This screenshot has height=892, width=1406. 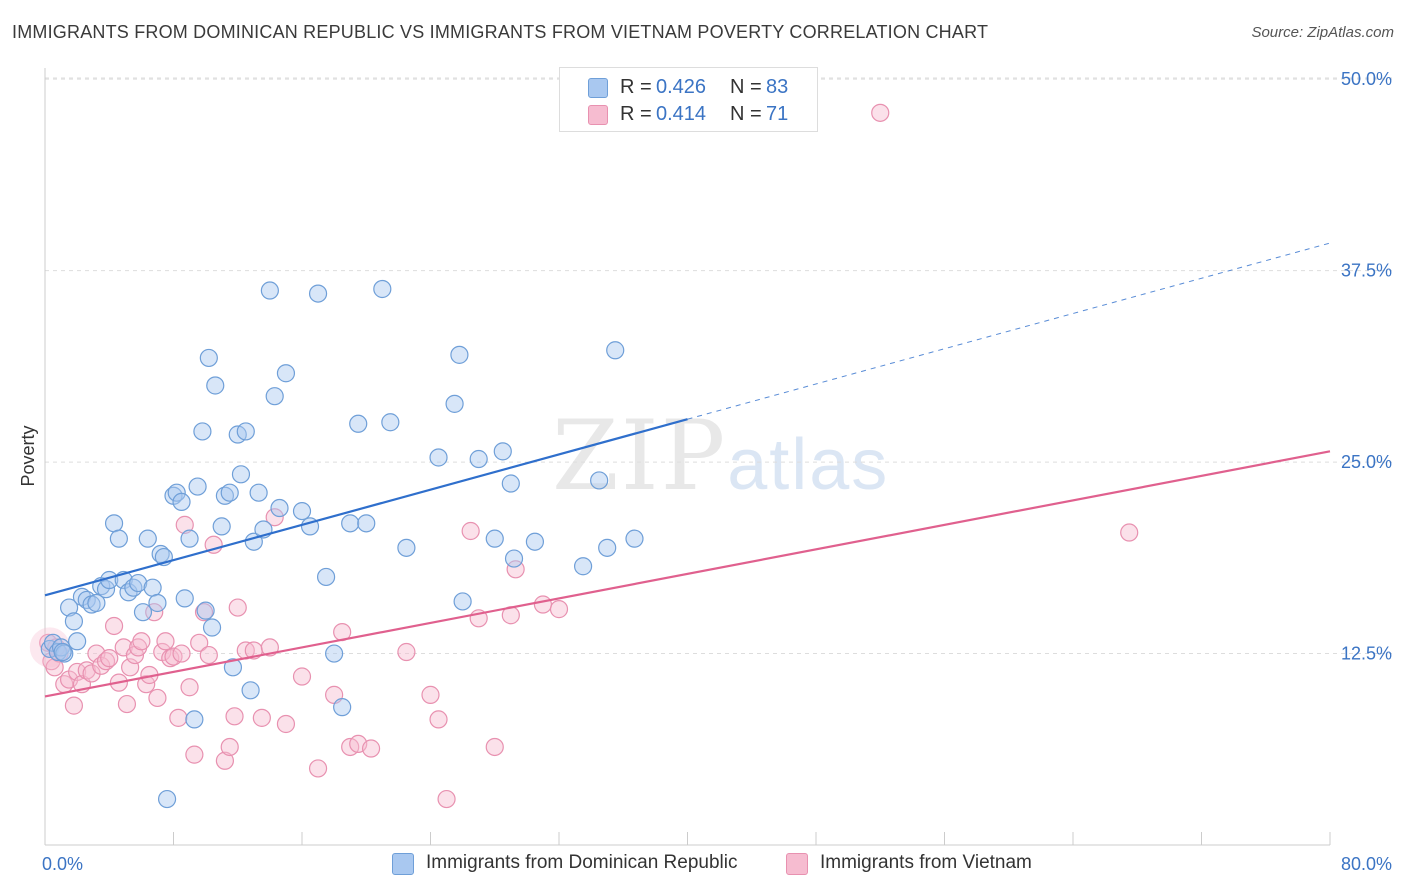 I want to click on legend-swatch-pink, so click(x=598, y=115).